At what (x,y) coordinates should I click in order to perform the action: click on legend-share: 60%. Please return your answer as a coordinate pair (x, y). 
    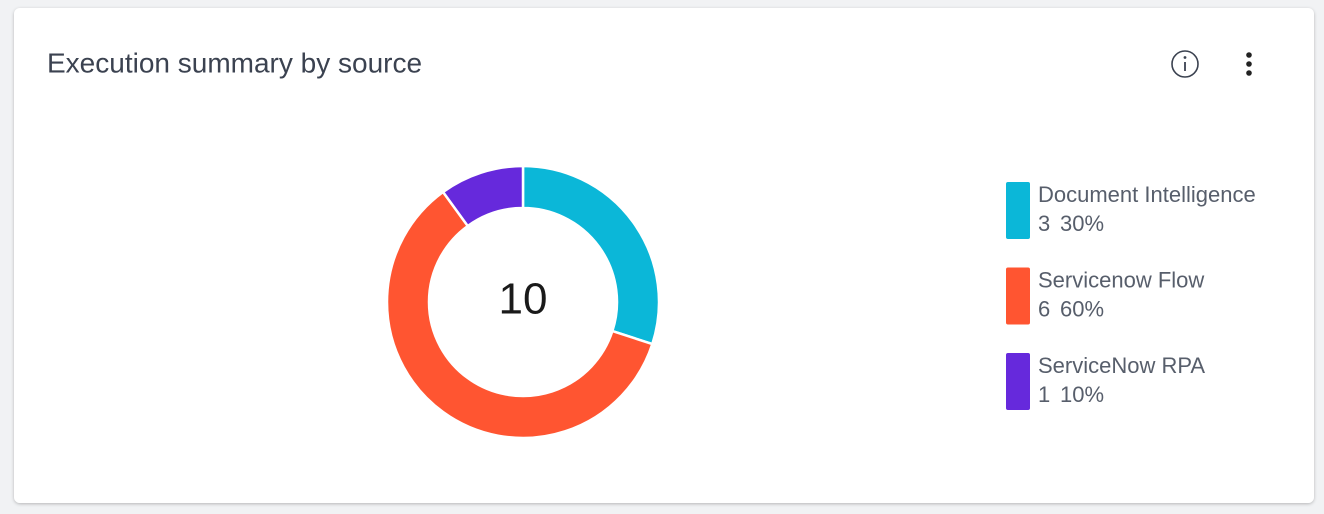
    Looking at the image, I should click on (1082, 308).